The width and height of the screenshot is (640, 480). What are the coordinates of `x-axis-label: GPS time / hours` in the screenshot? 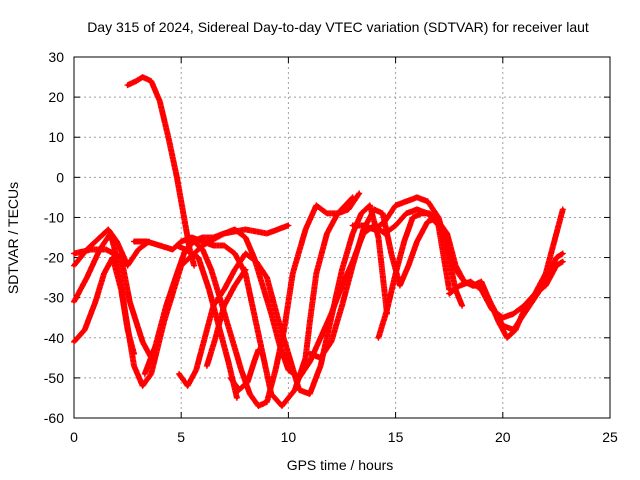 It's located at (340, 465).